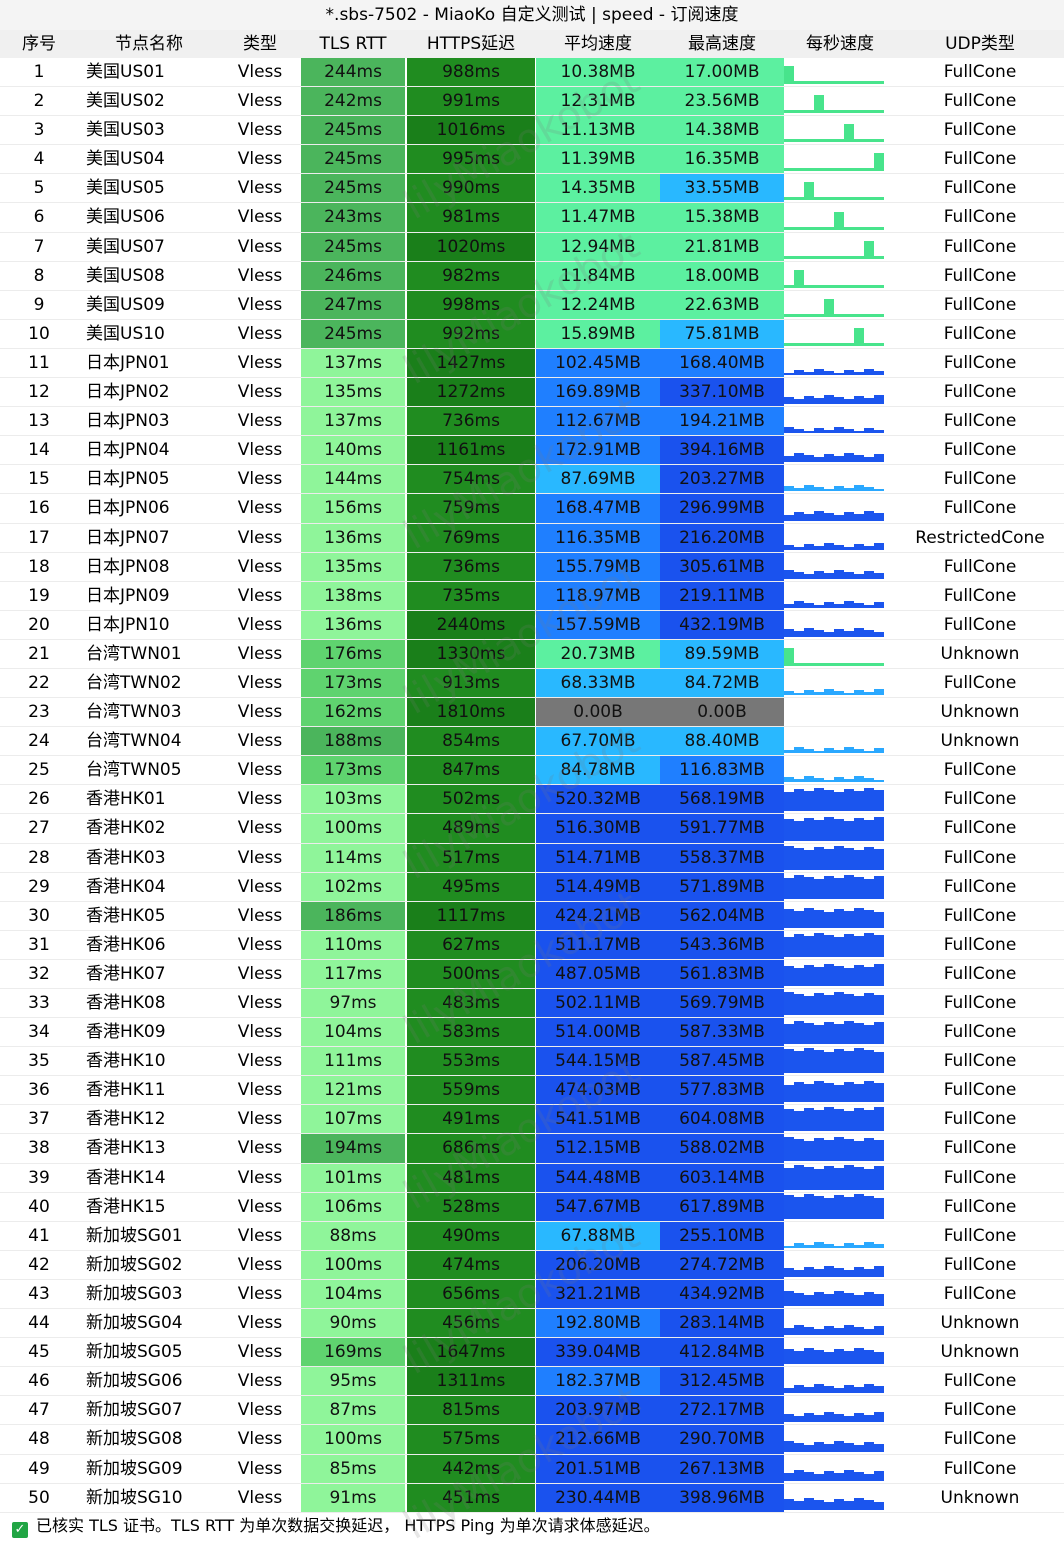  What do you see at coordinates (980, 44) in the screenshot?
I see `header-udp-type: UDP类型` at bounding box center [980, 44].